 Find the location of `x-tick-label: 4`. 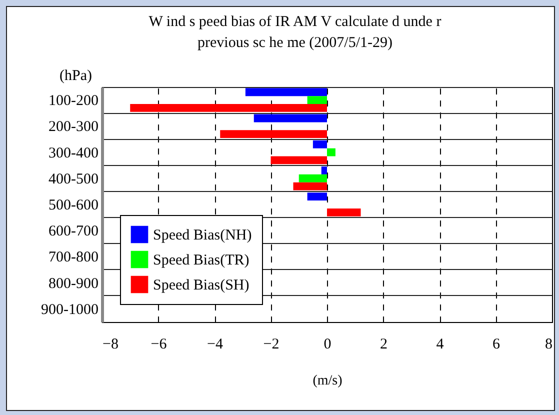

x-tick-label: 4 is located at coordinates (440, 344).